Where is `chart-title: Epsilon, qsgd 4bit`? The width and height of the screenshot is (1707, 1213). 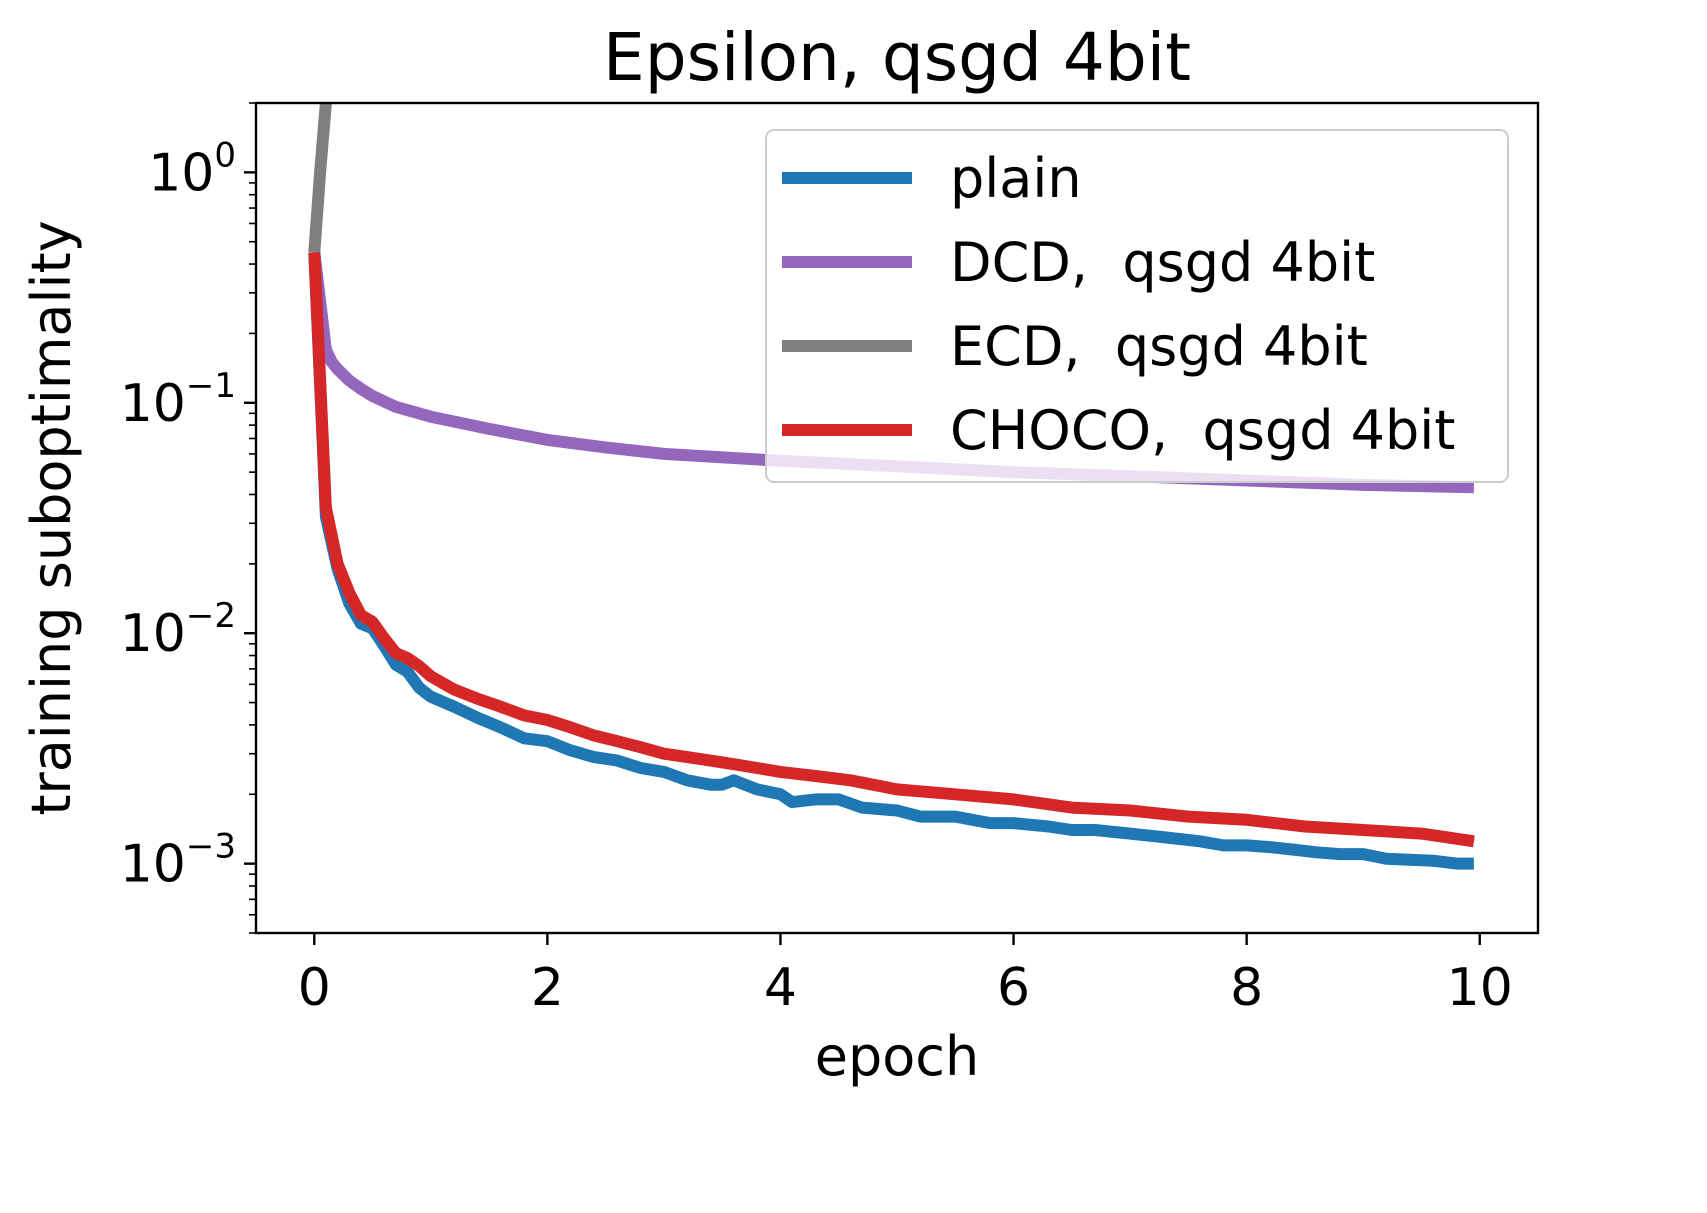 chart-title: Epsilon, qsgd 4bit is located at coordinates (897, 57).